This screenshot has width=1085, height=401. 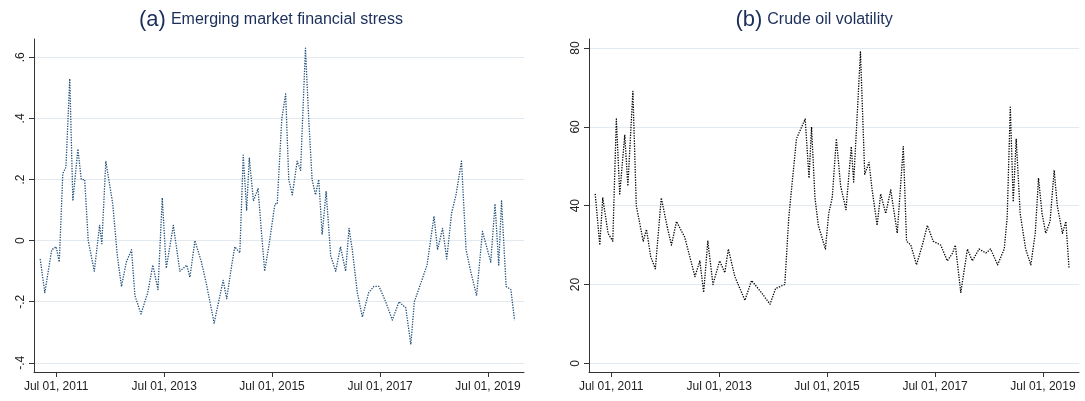 I want to click on chart-title: (a) Emerging market financial stress, so click(x=271, y=18).